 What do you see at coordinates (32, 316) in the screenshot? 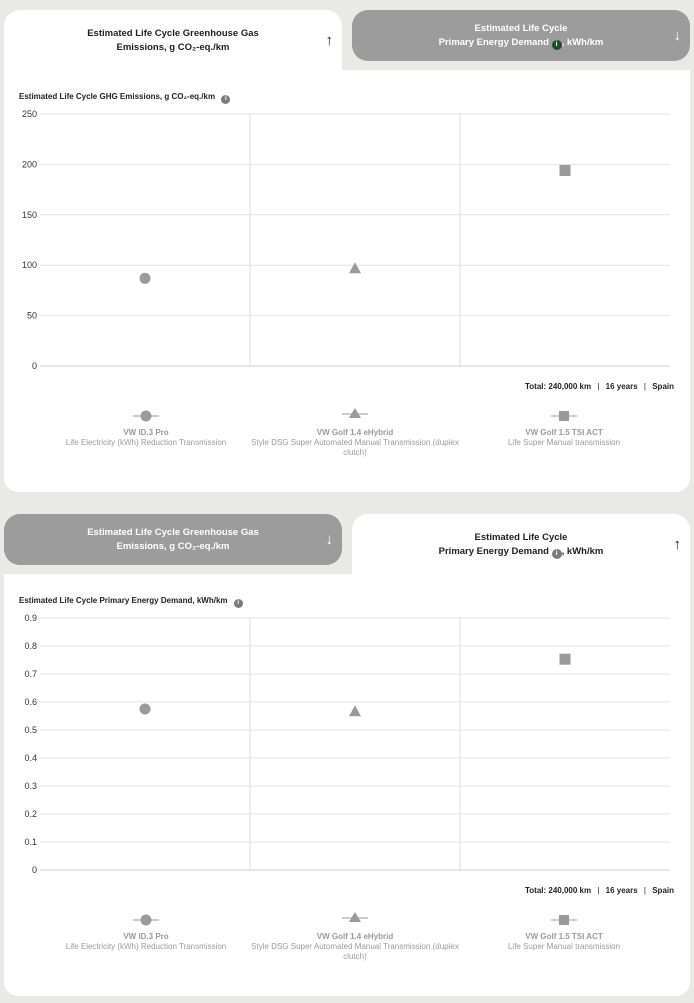
I see `y-tick-label: 50` at bounding box center [32, 316].